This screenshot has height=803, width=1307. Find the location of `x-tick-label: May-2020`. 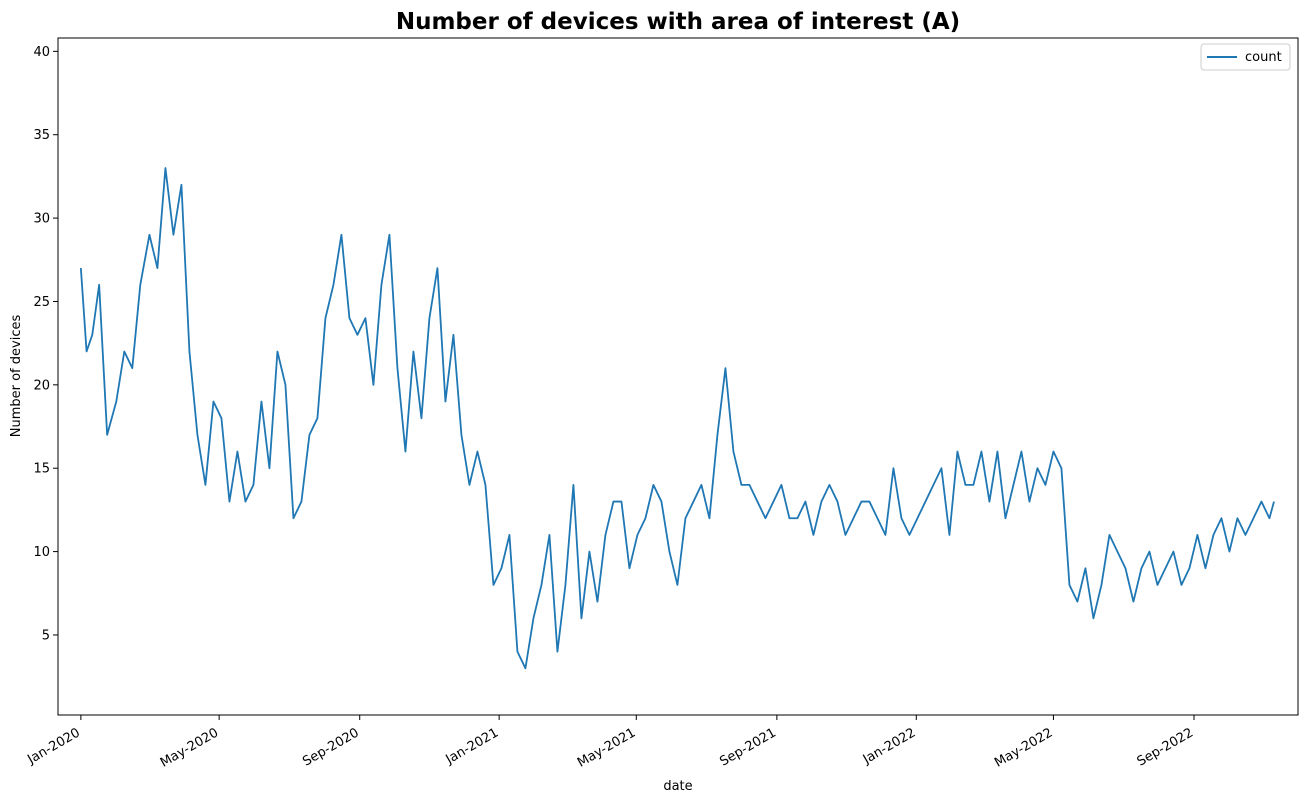

x-tick-label: May-2020 is located at coordinates (189, 747).